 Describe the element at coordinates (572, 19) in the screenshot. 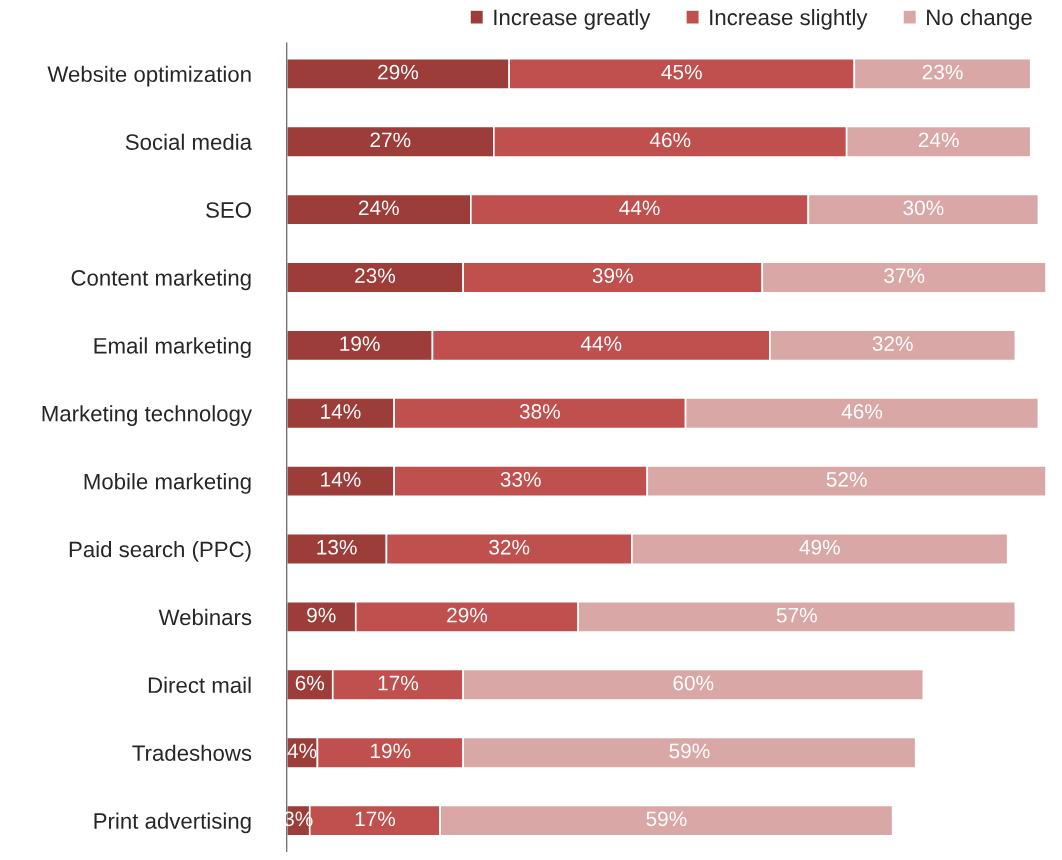

I see `legend-label: Increase greatly` at that location.